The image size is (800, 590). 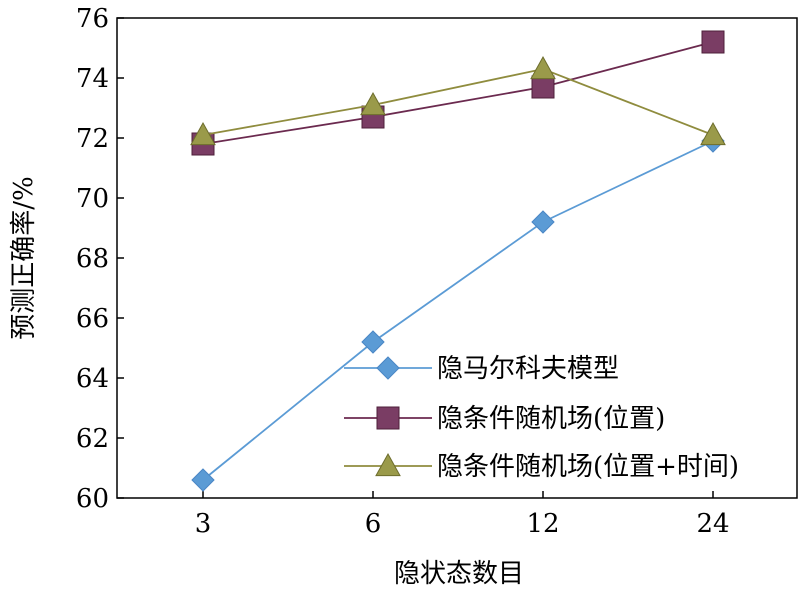 What do you see at coordinates (92, 379) in the screenshot?
I see `y-tick-label: 64` at bounding box center [92, 379].